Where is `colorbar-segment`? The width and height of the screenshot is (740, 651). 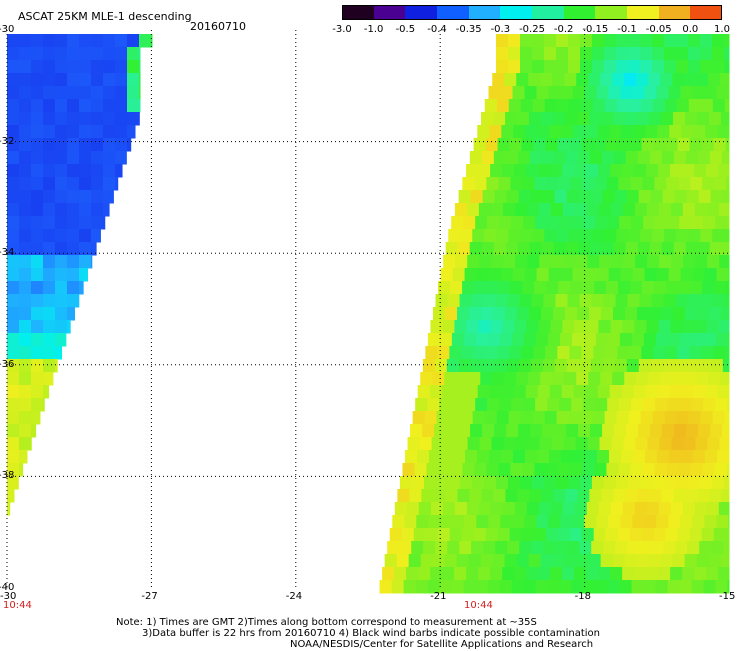 colorbar-segment is located at coordinates (706, 12).